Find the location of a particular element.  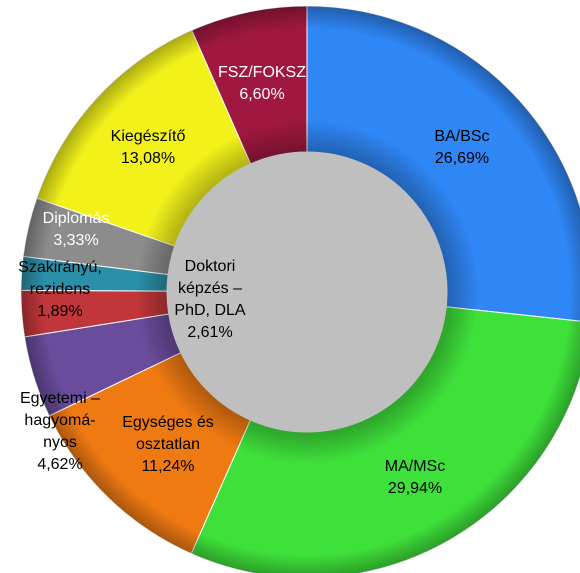

label-line: FSZ/FOKSZ is located at coordinates (262, 72).